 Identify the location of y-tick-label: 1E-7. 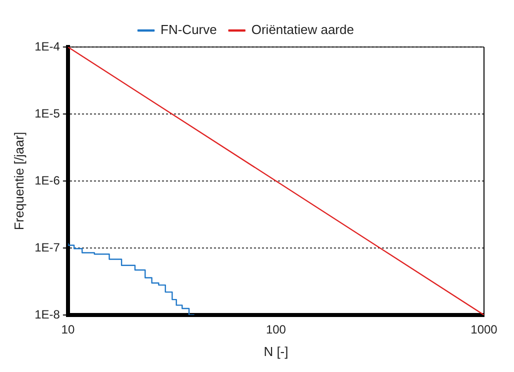
(47, 247).